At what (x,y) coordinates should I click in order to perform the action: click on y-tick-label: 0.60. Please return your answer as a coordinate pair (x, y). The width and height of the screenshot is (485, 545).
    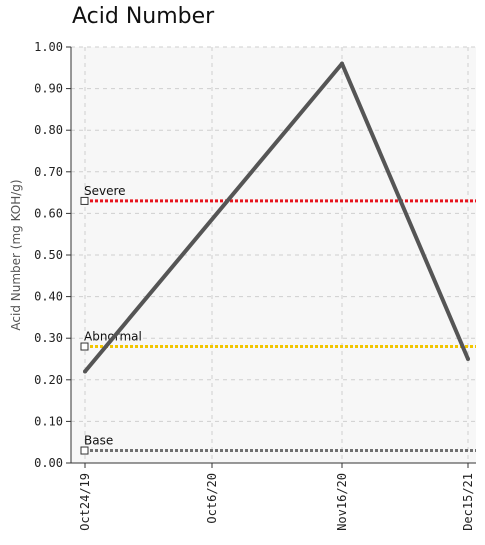
    Looking at the image, I should click on (48, 213).